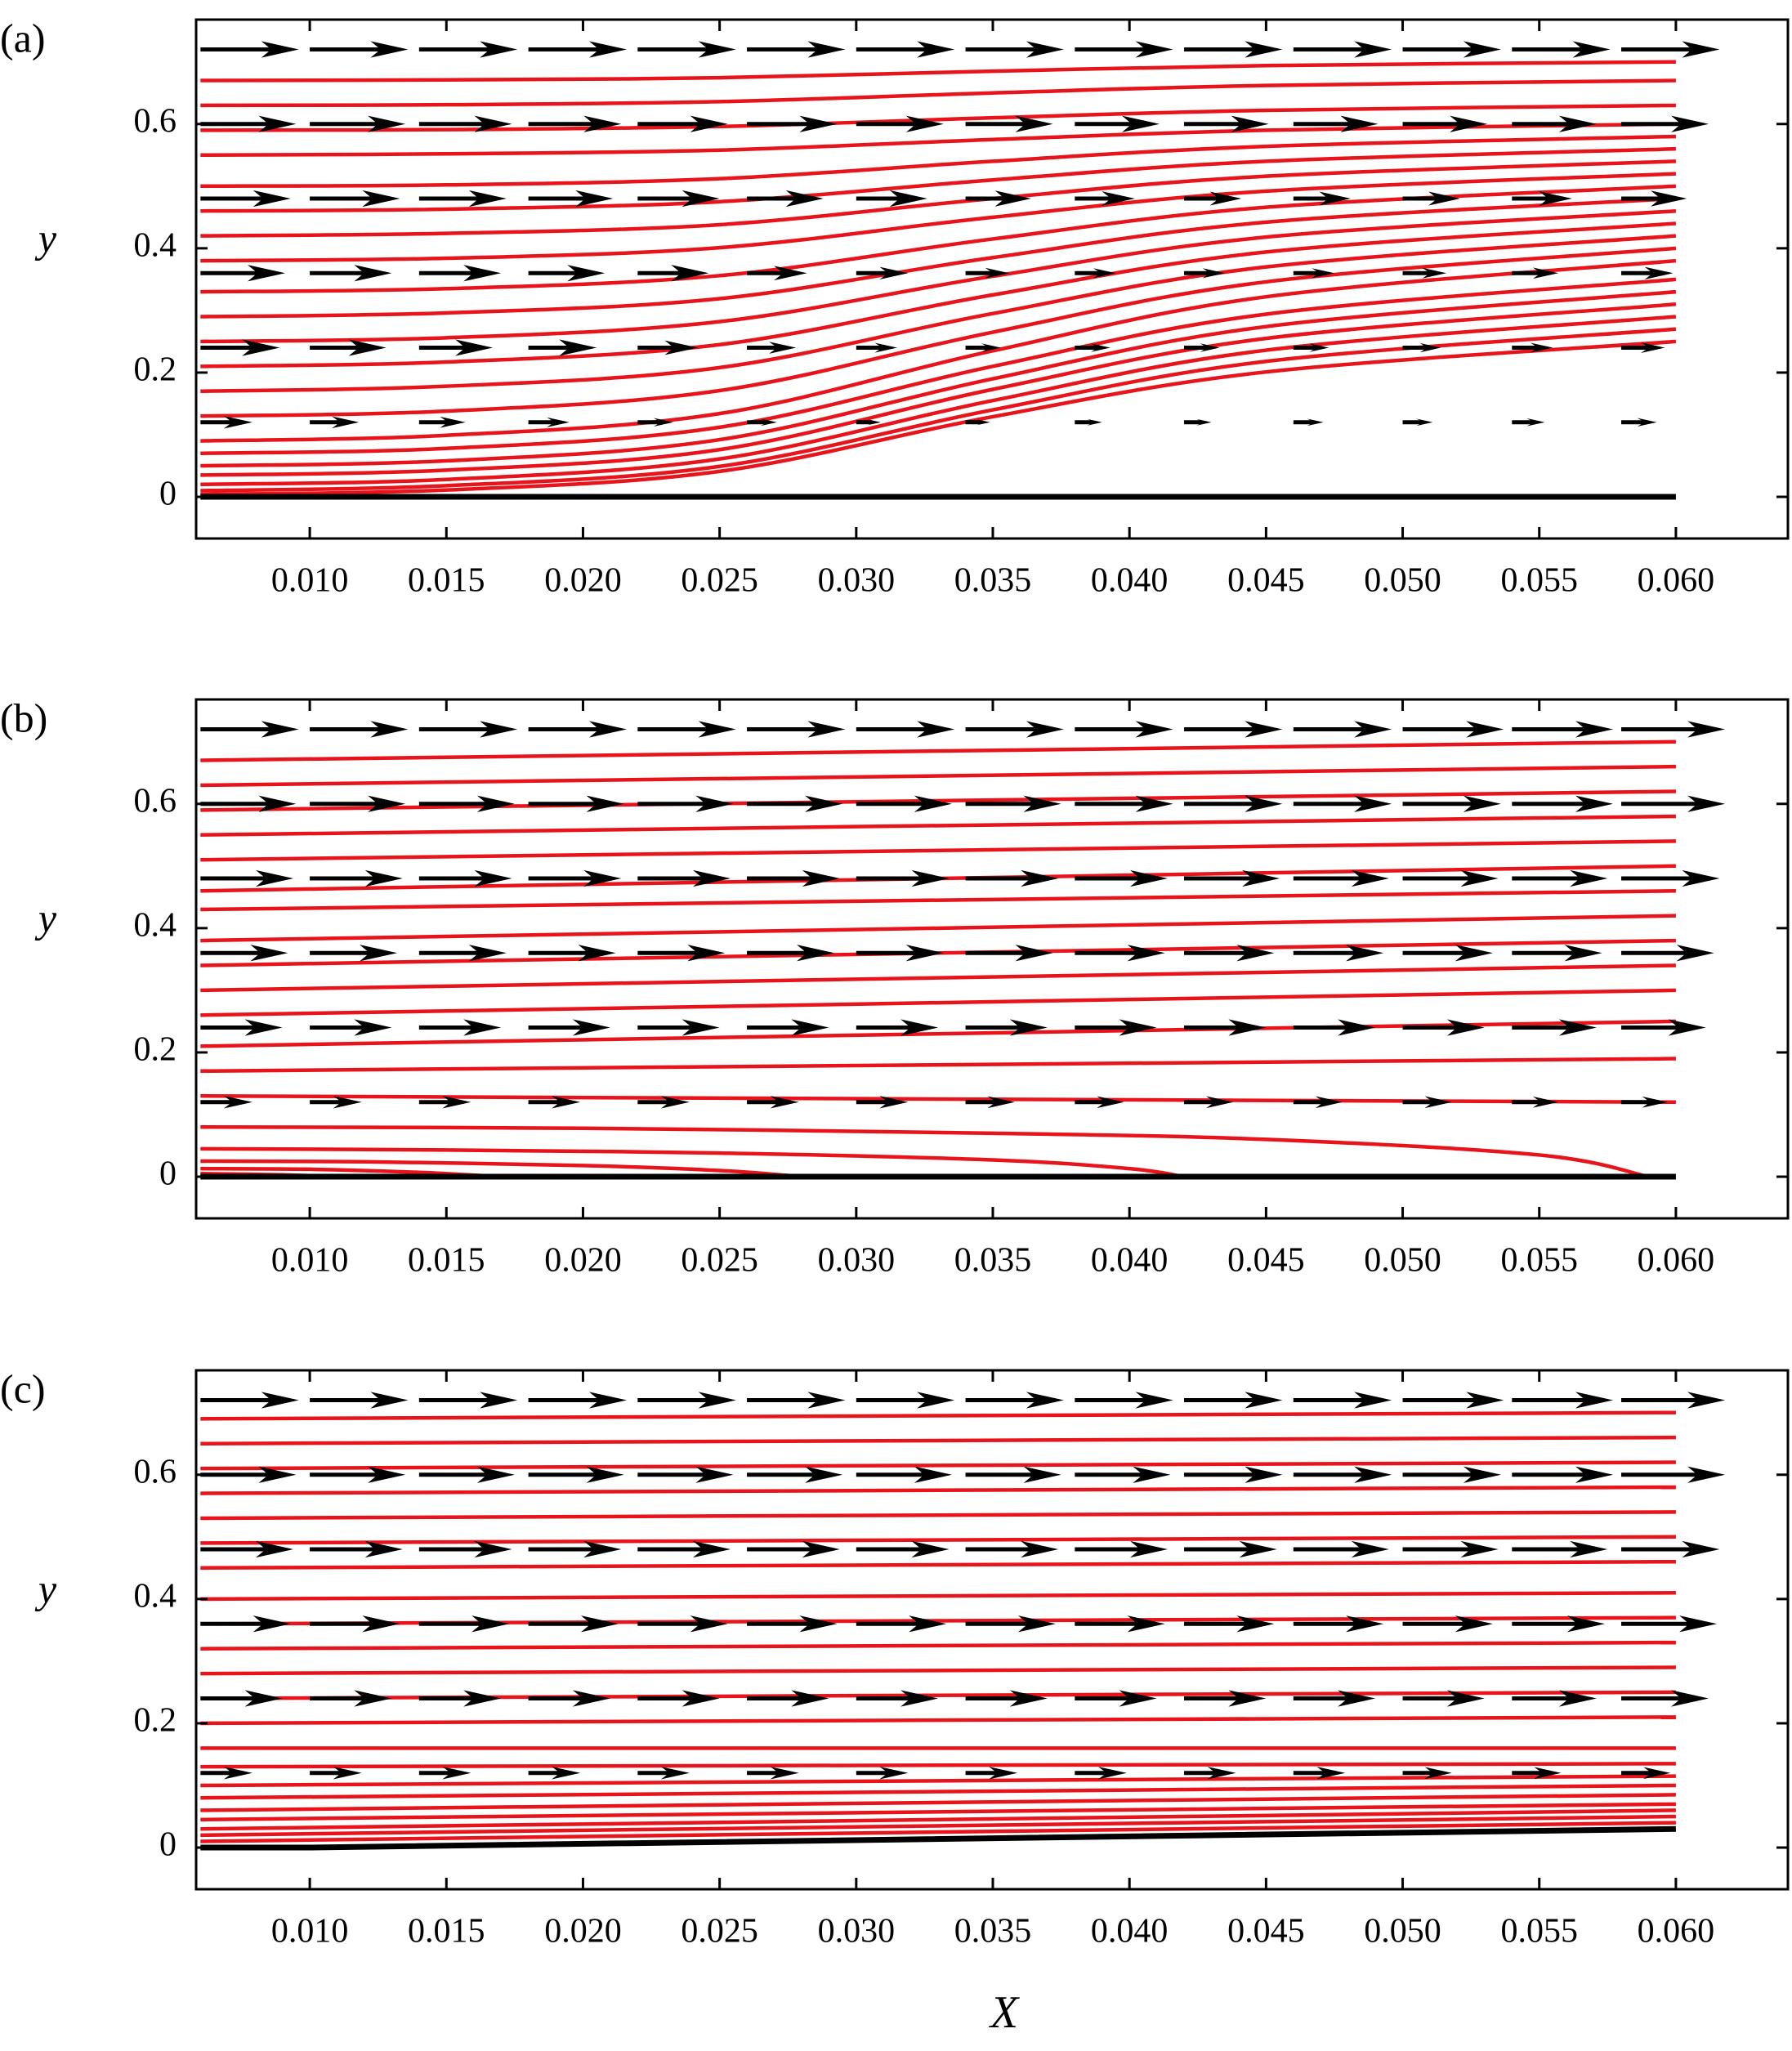 The image size is (1792, 2051). What do you see at coordinates (155, 1471) in the screenshot?
I see `y-tick-label: 0.6` at bounding box center [155, 1471].